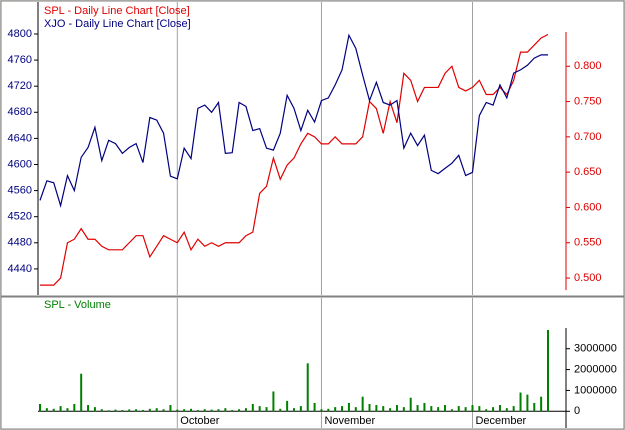  I want to click on y2-tick-label: 0.550, so click(588, 243).